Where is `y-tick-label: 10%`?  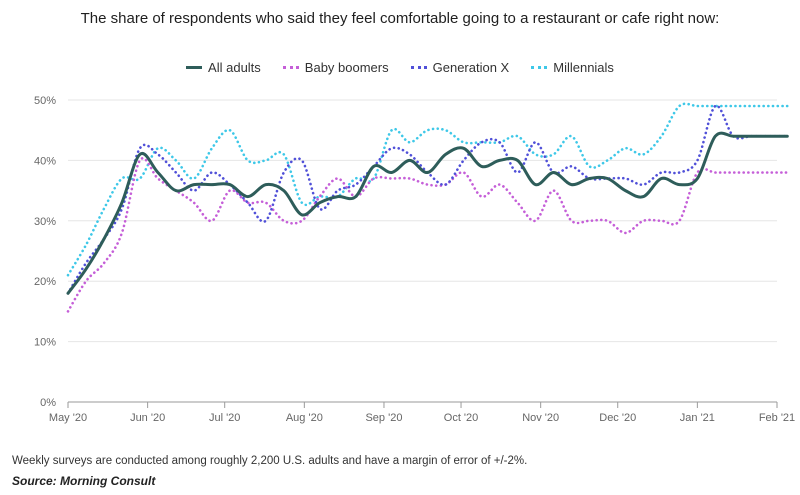
y-tick-label: 10% is located at coordinates (45, 343).